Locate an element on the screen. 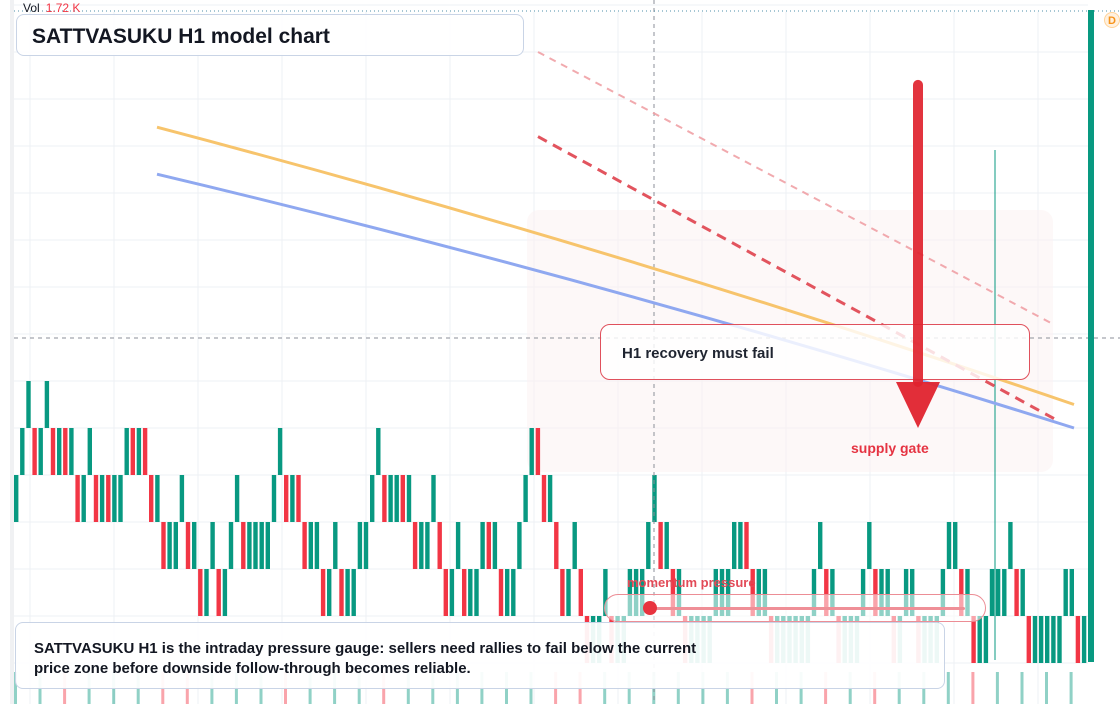 This screenshot has height=704, width=1120. dividend-badge: D is located at coordinates (1112, 20).